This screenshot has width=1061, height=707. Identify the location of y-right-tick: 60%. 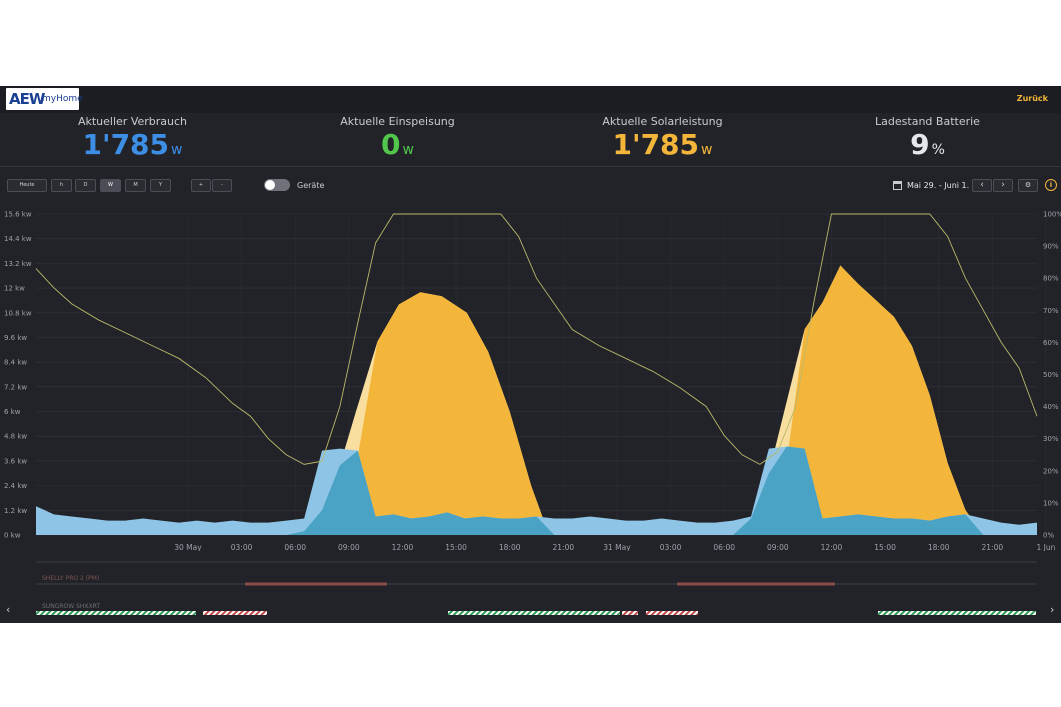
(1051, 343).